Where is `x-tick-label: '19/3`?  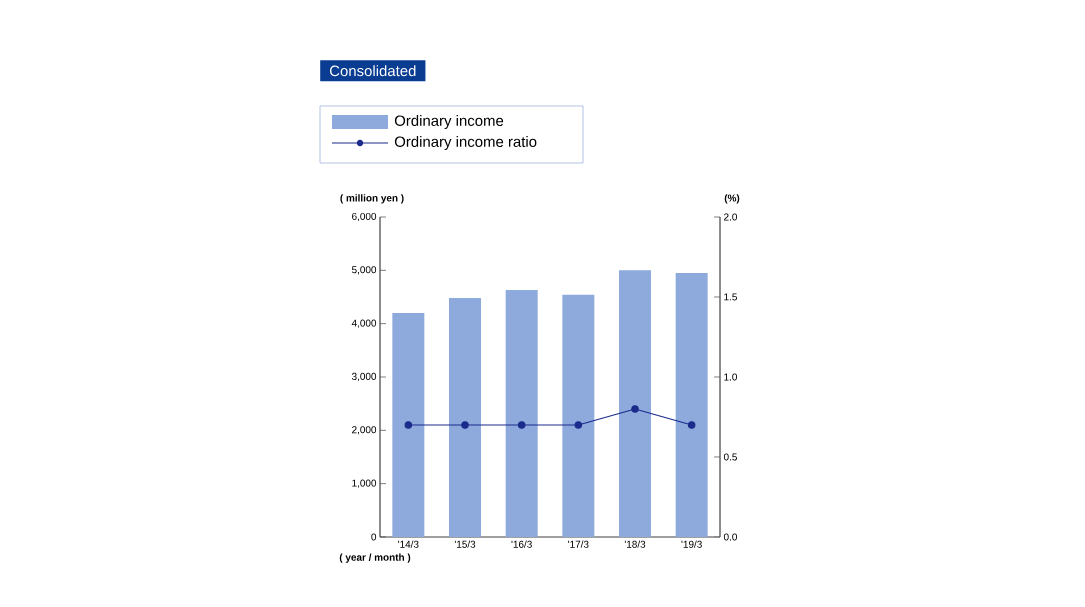
x-tick-label: '19/3 is located at coordinates (691, 544).